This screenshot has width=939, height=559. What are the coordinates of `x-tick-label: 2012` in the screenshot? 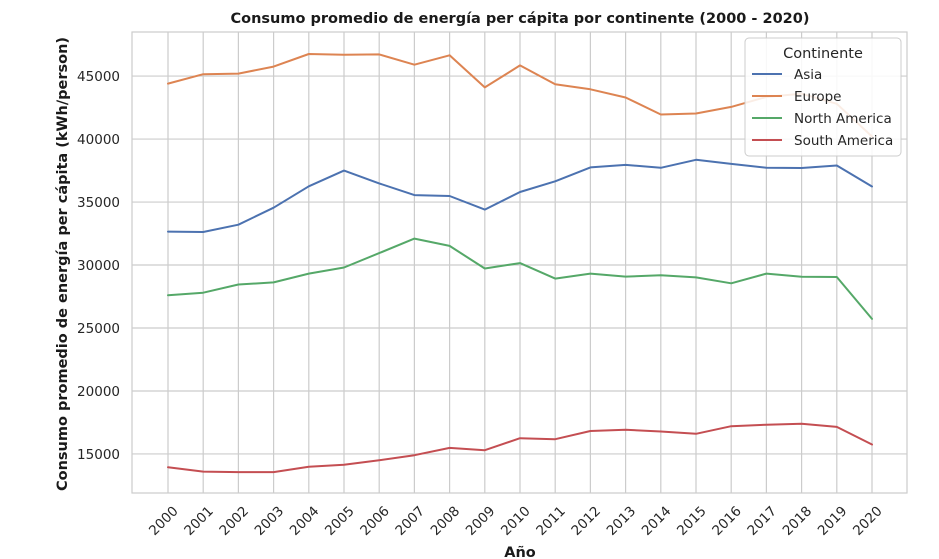 It's located at (586, 521).